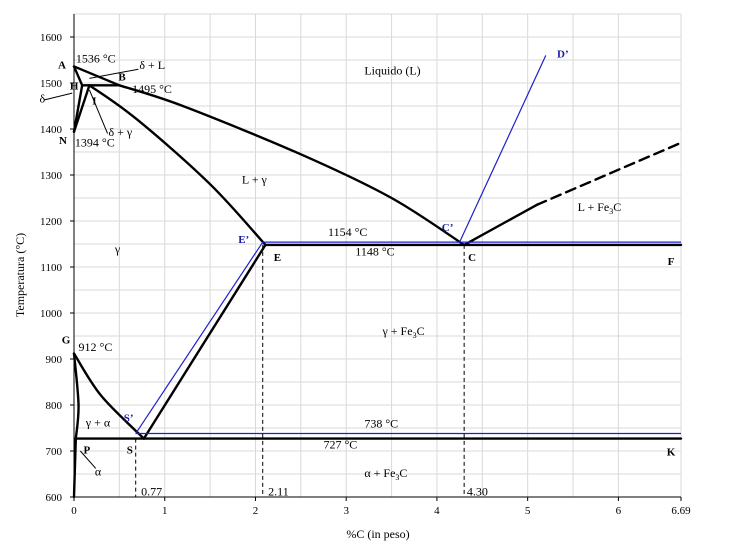  I want to click on annotation-label: L + Fe3C, so click(600, 208).